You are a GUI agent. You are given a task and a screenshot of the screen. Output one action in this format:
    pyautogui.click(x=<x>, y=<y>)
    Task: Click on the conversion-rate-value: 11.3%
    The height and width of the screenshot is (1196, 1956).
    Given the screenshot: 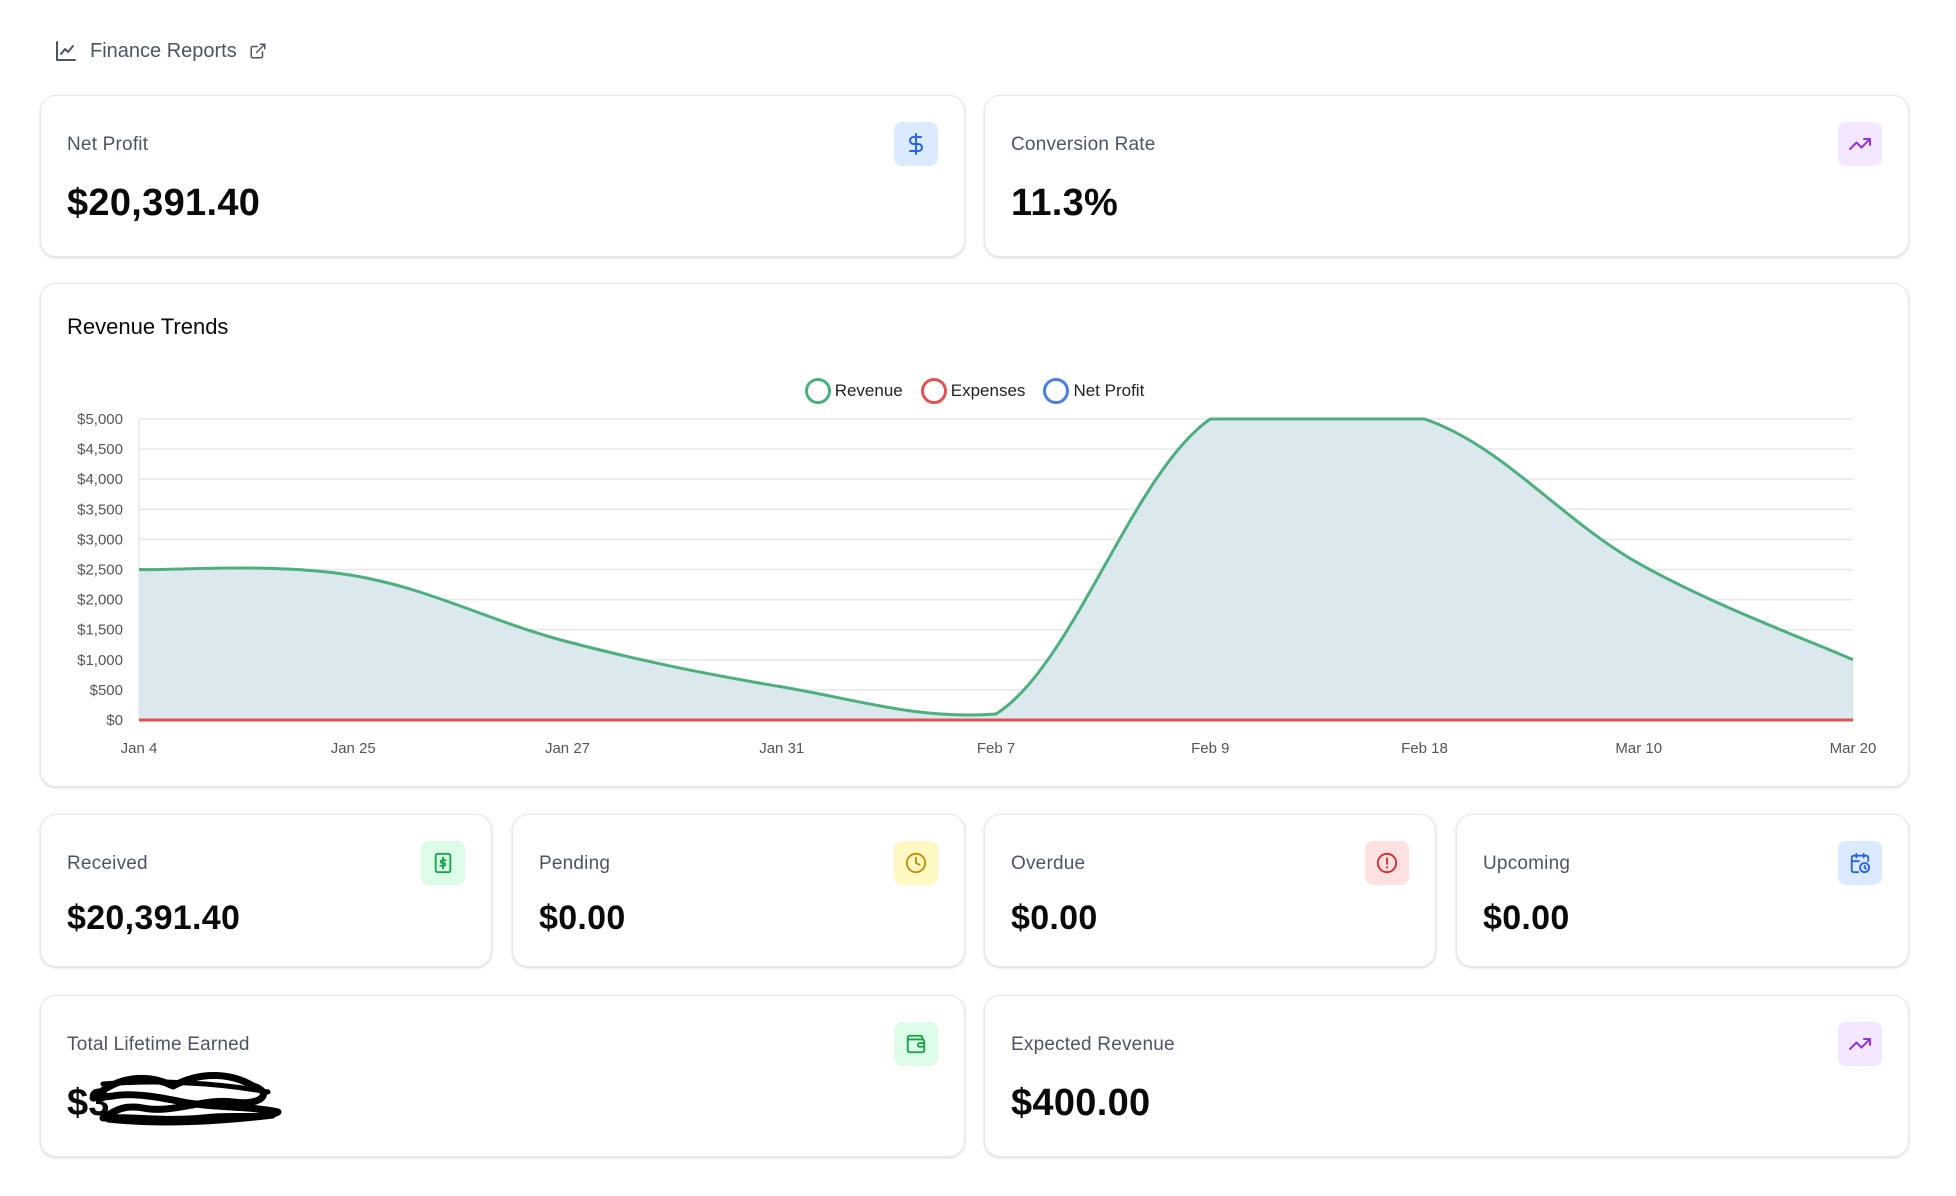 What is the action you would take?
    pyautogui.click(x=1065, y=203)
    